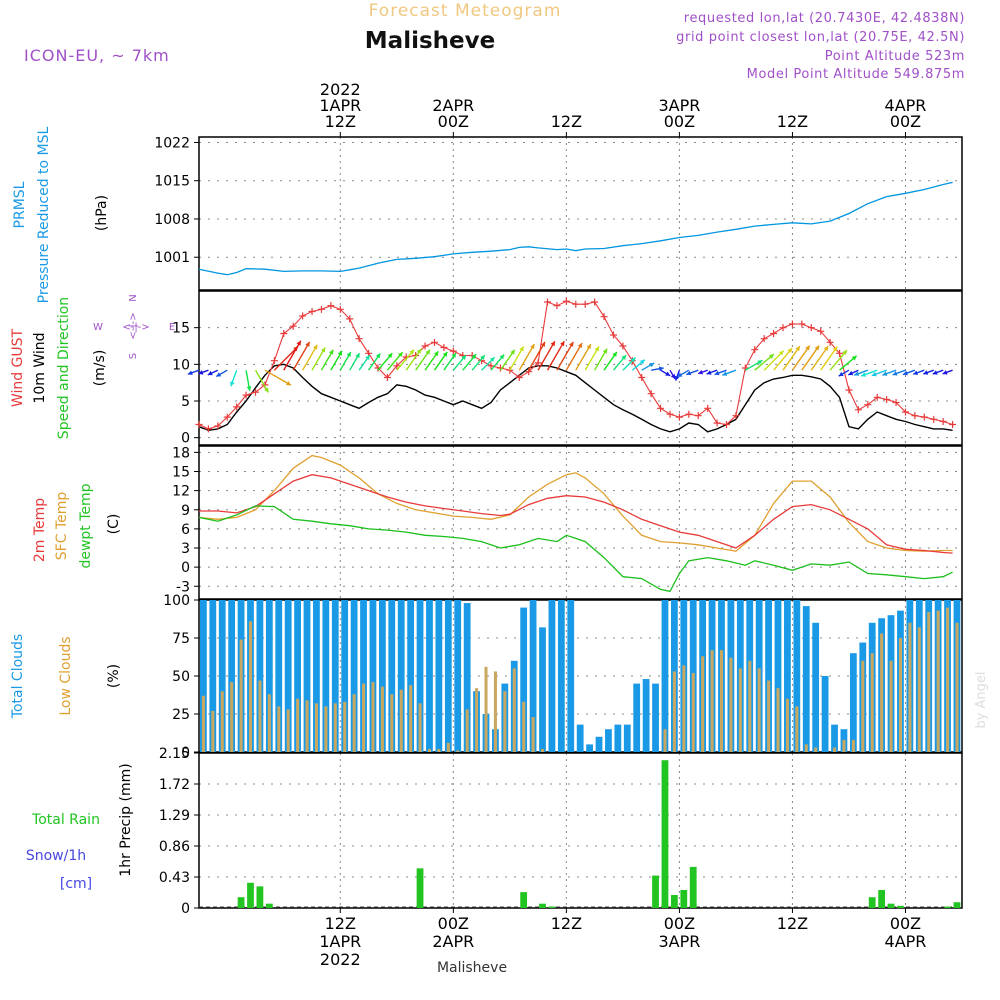  Describe the element at coordinates (181, 329) in the screenshot. I see `y-tick-label: 15` at that location.